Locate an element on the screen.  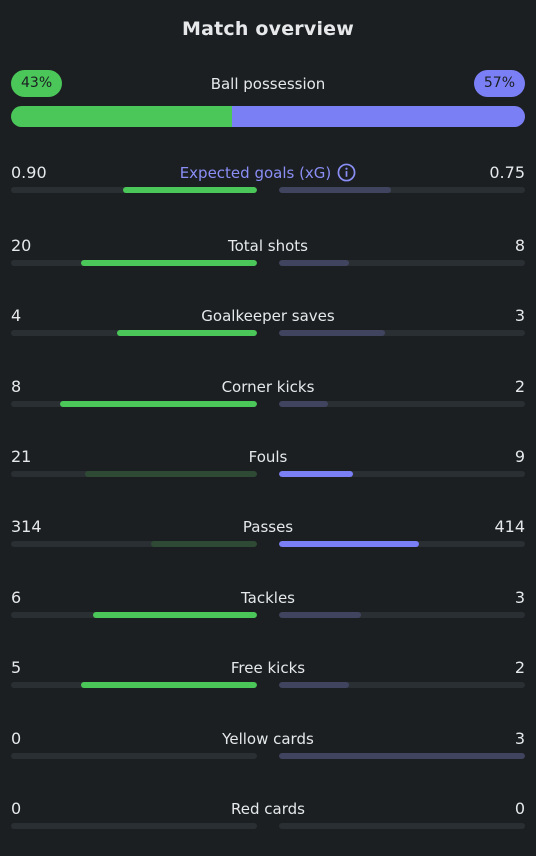
stat-label: Red cards is located at coordinates (268, 809).